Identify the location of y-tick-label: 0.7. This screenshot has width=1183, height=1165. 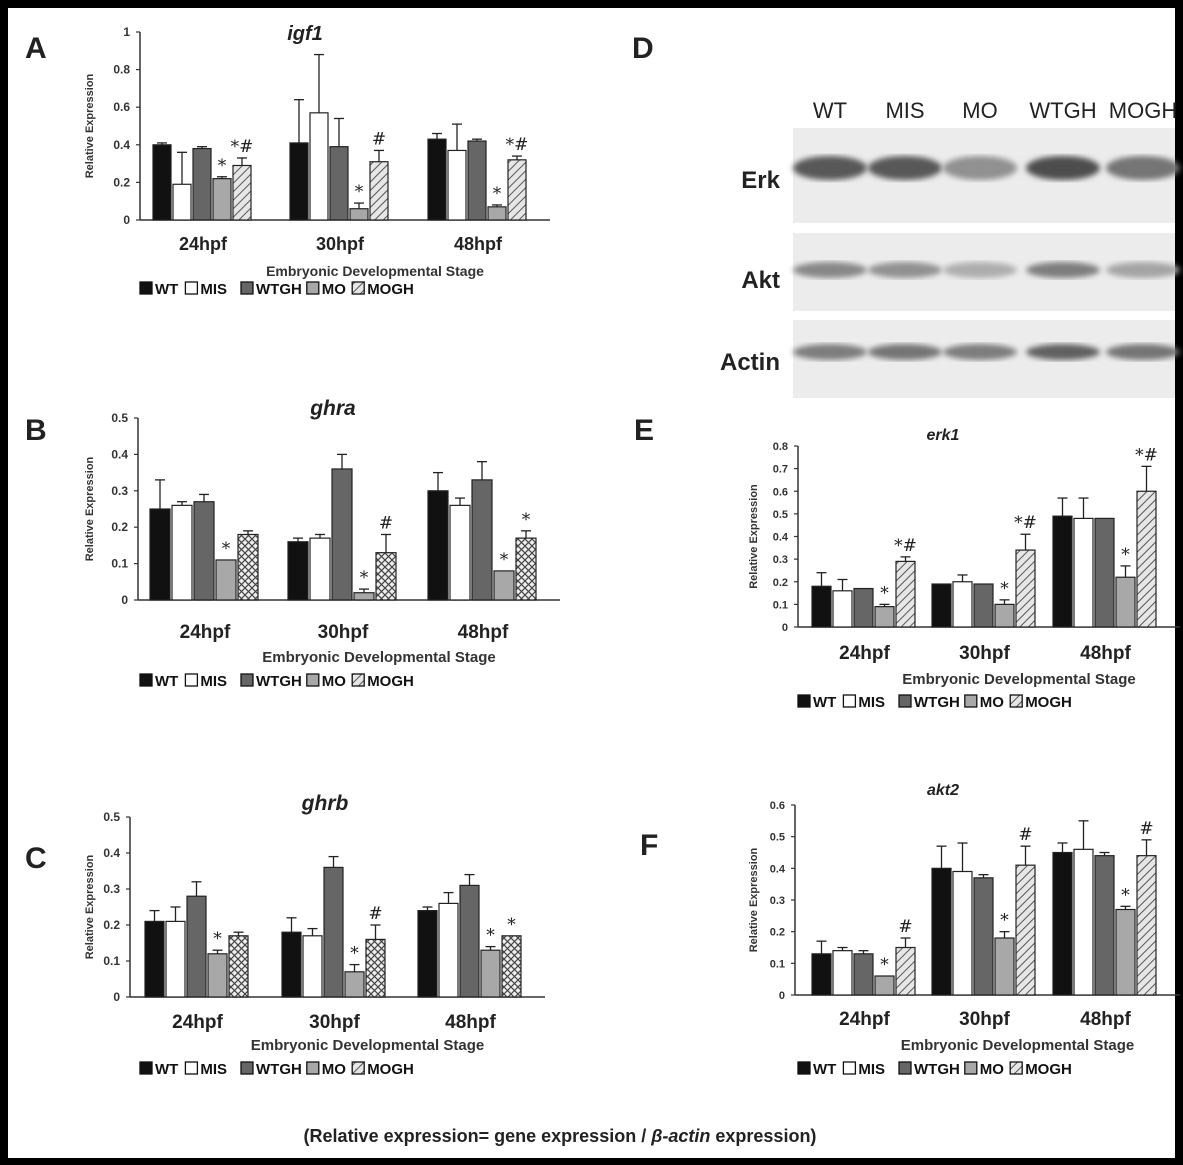
(780, 470).